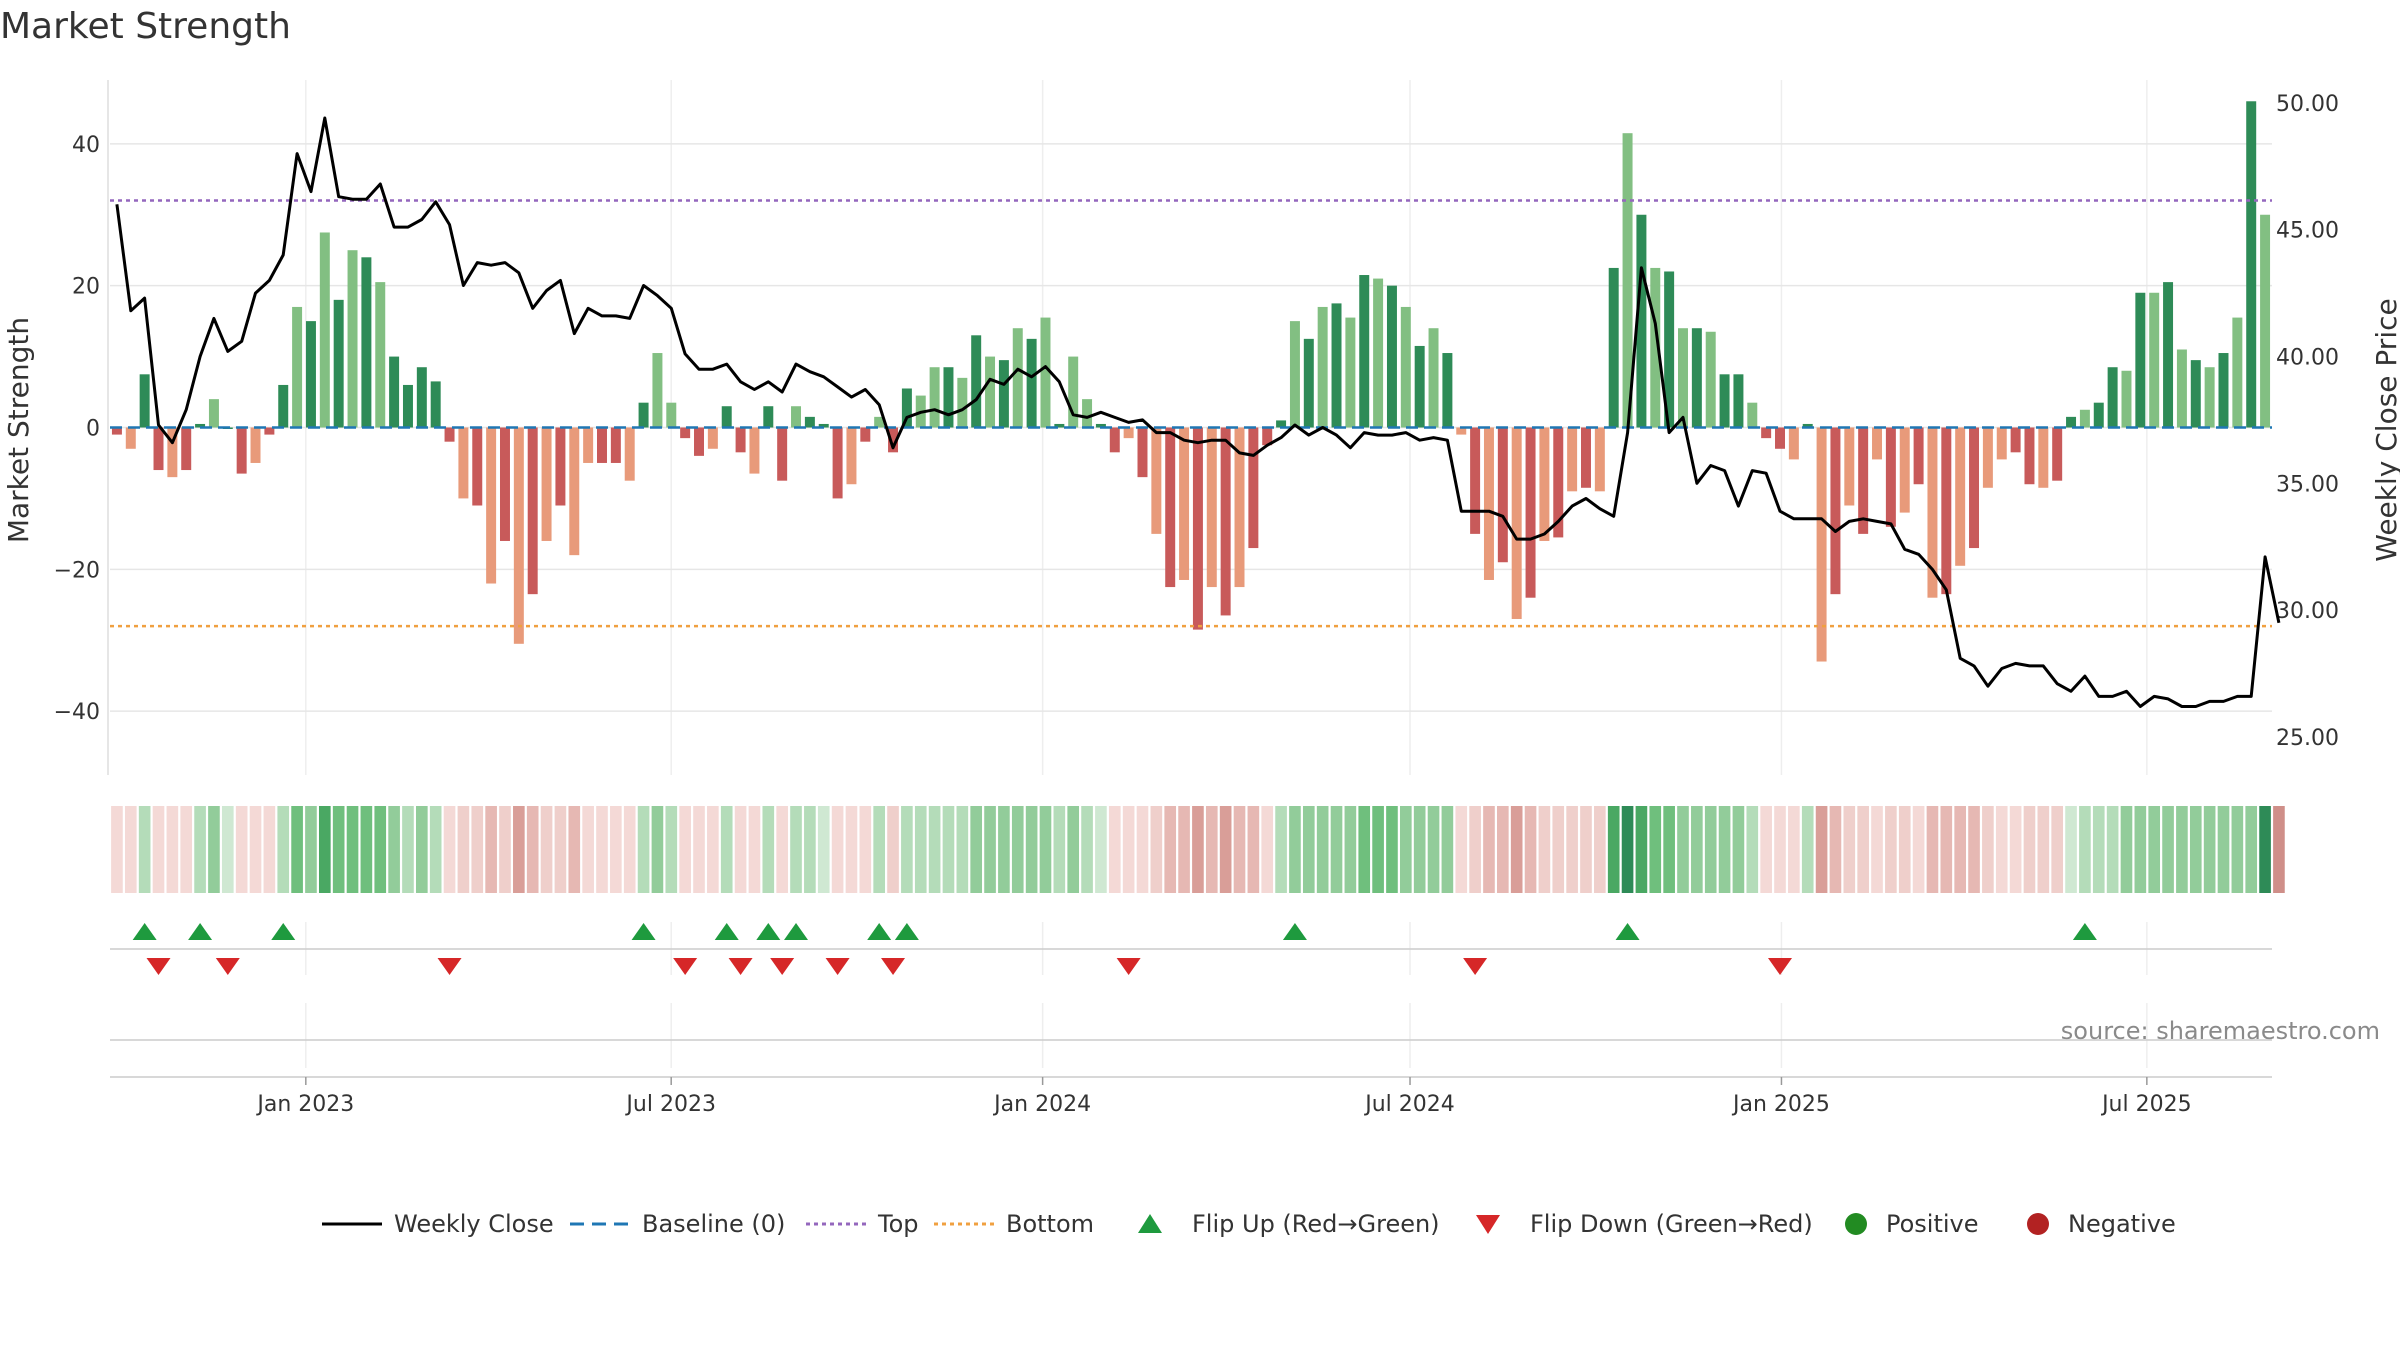 The image size is (2400, 1350). What do you see at coordinates (713, 1224) in the screenshot?
I see `legend-label: Baseline (0)` at bounding box center [713, 1224].